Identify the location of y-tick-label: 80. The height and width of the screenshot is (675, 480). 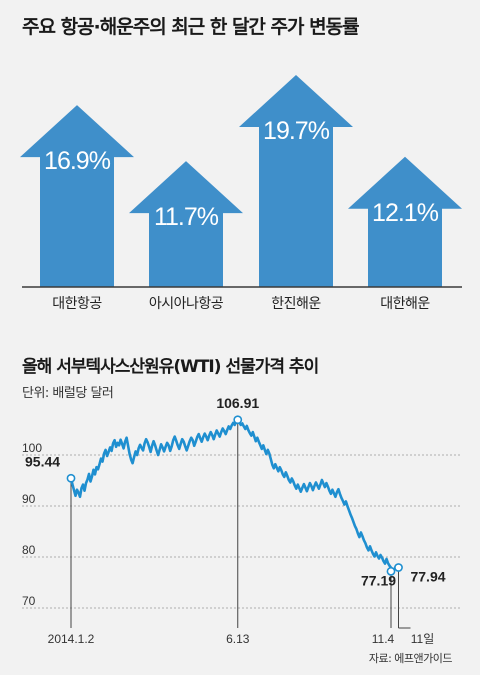
(29, 550).